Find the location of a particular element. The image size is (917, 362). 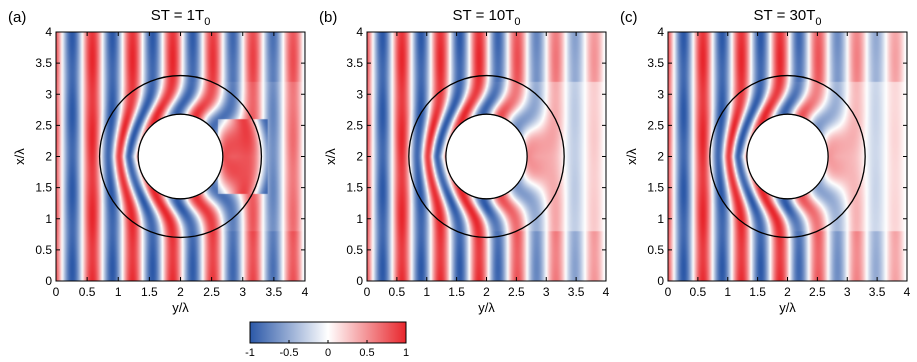

panel-title: ST = 10T0 is located at coordinates (487, 17).